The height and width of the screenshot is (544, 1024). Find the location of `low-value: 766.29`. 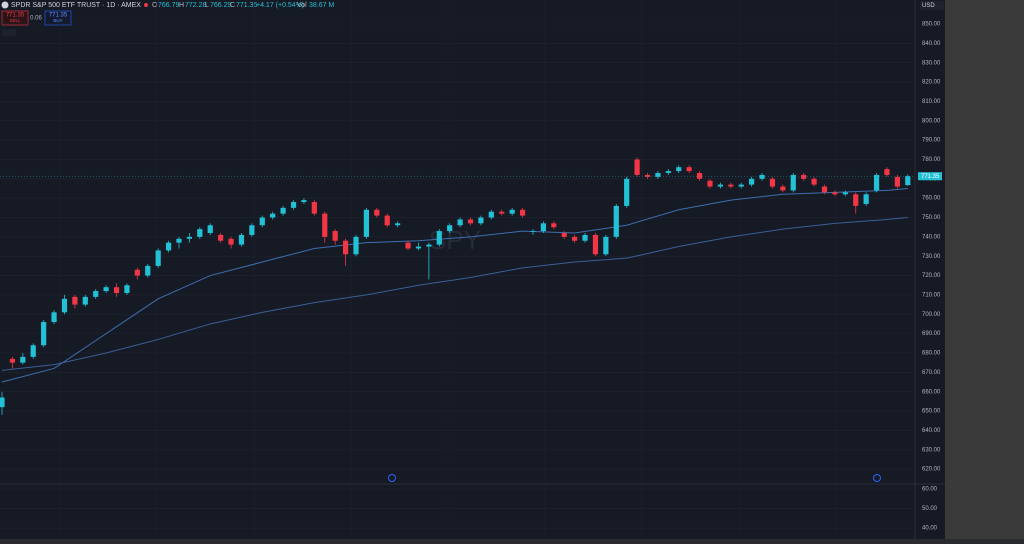

low-value: 766.29 is located at coordinates (221, 5).